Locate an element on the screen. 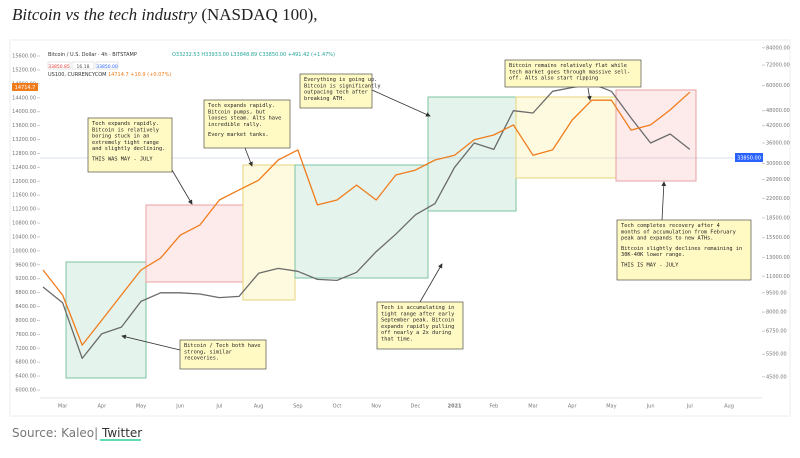 This screenshot has height=458, width=800. legend-us100: US100, CURRENCYCOM is located at coordinates (77, 75).